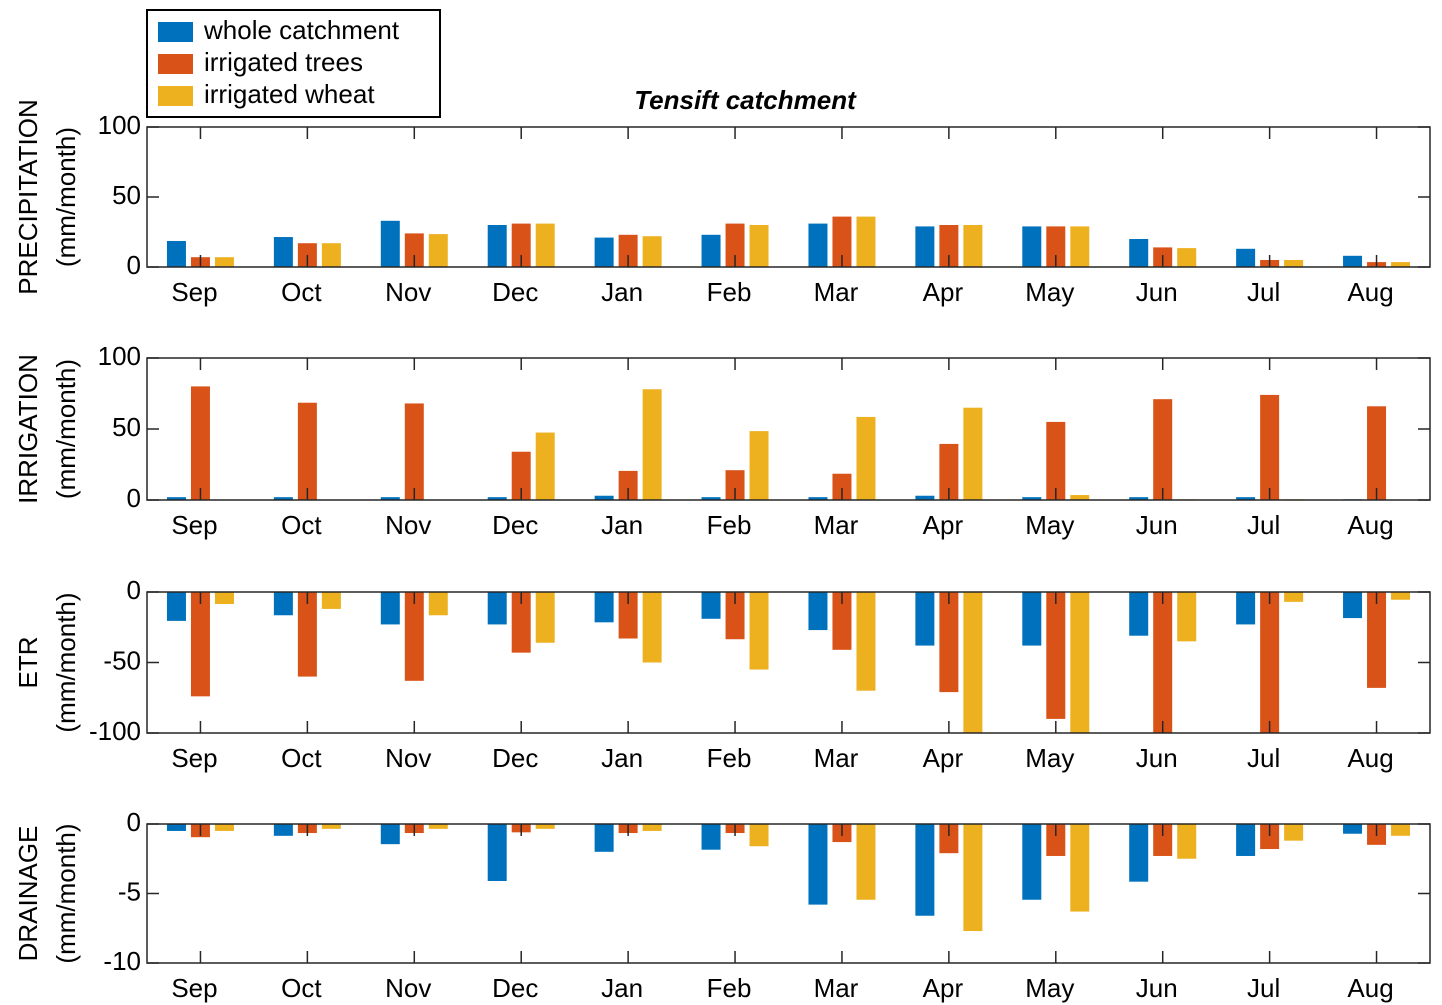 This screenshot has width=1442, height=1005. What do you see at coordinates (122, 961) in the screenshot?
I see `y-tick-label: -10` at bounding box center [122, 961].